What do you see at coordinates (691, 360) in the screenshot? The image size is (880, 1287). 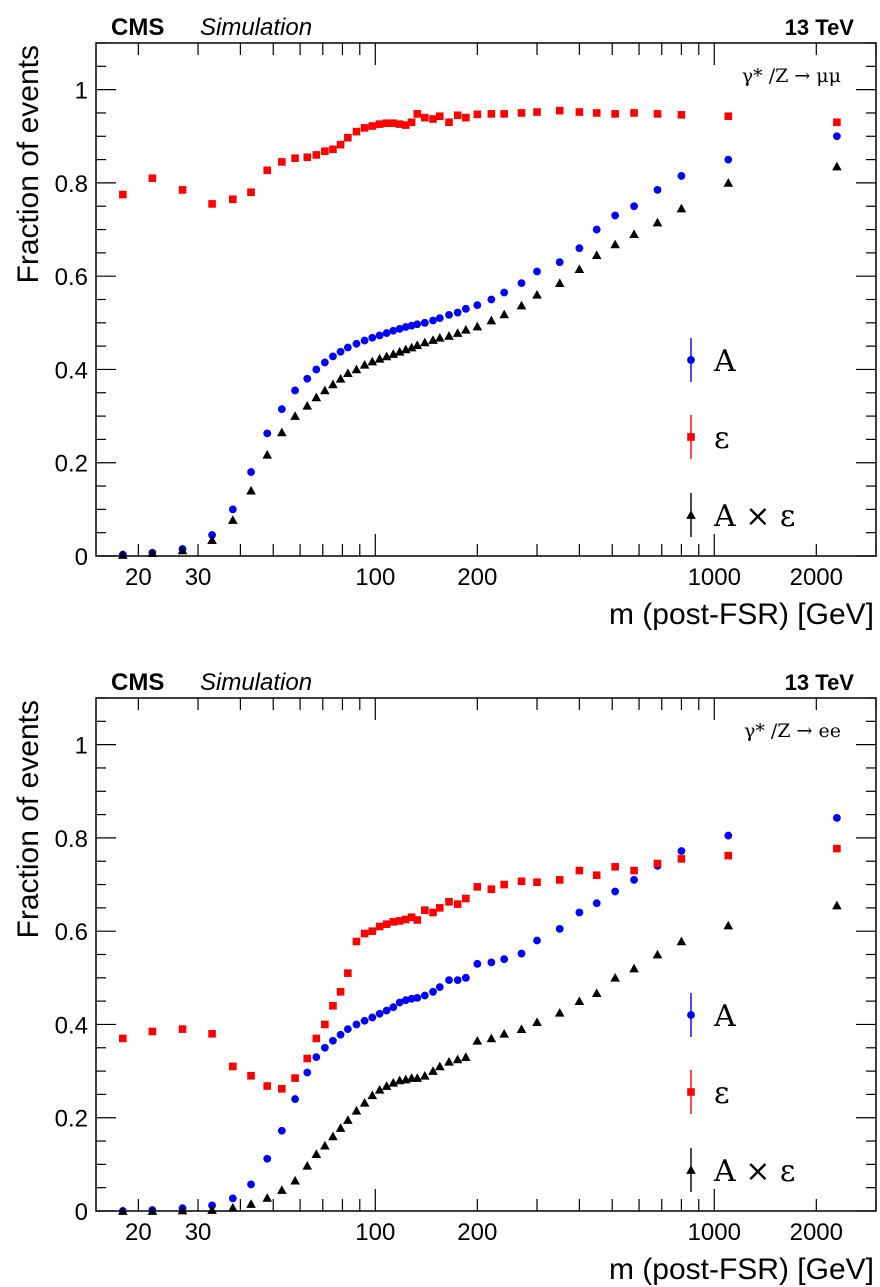 I see `legend-marker-circle` at bounding box center [691, 360].